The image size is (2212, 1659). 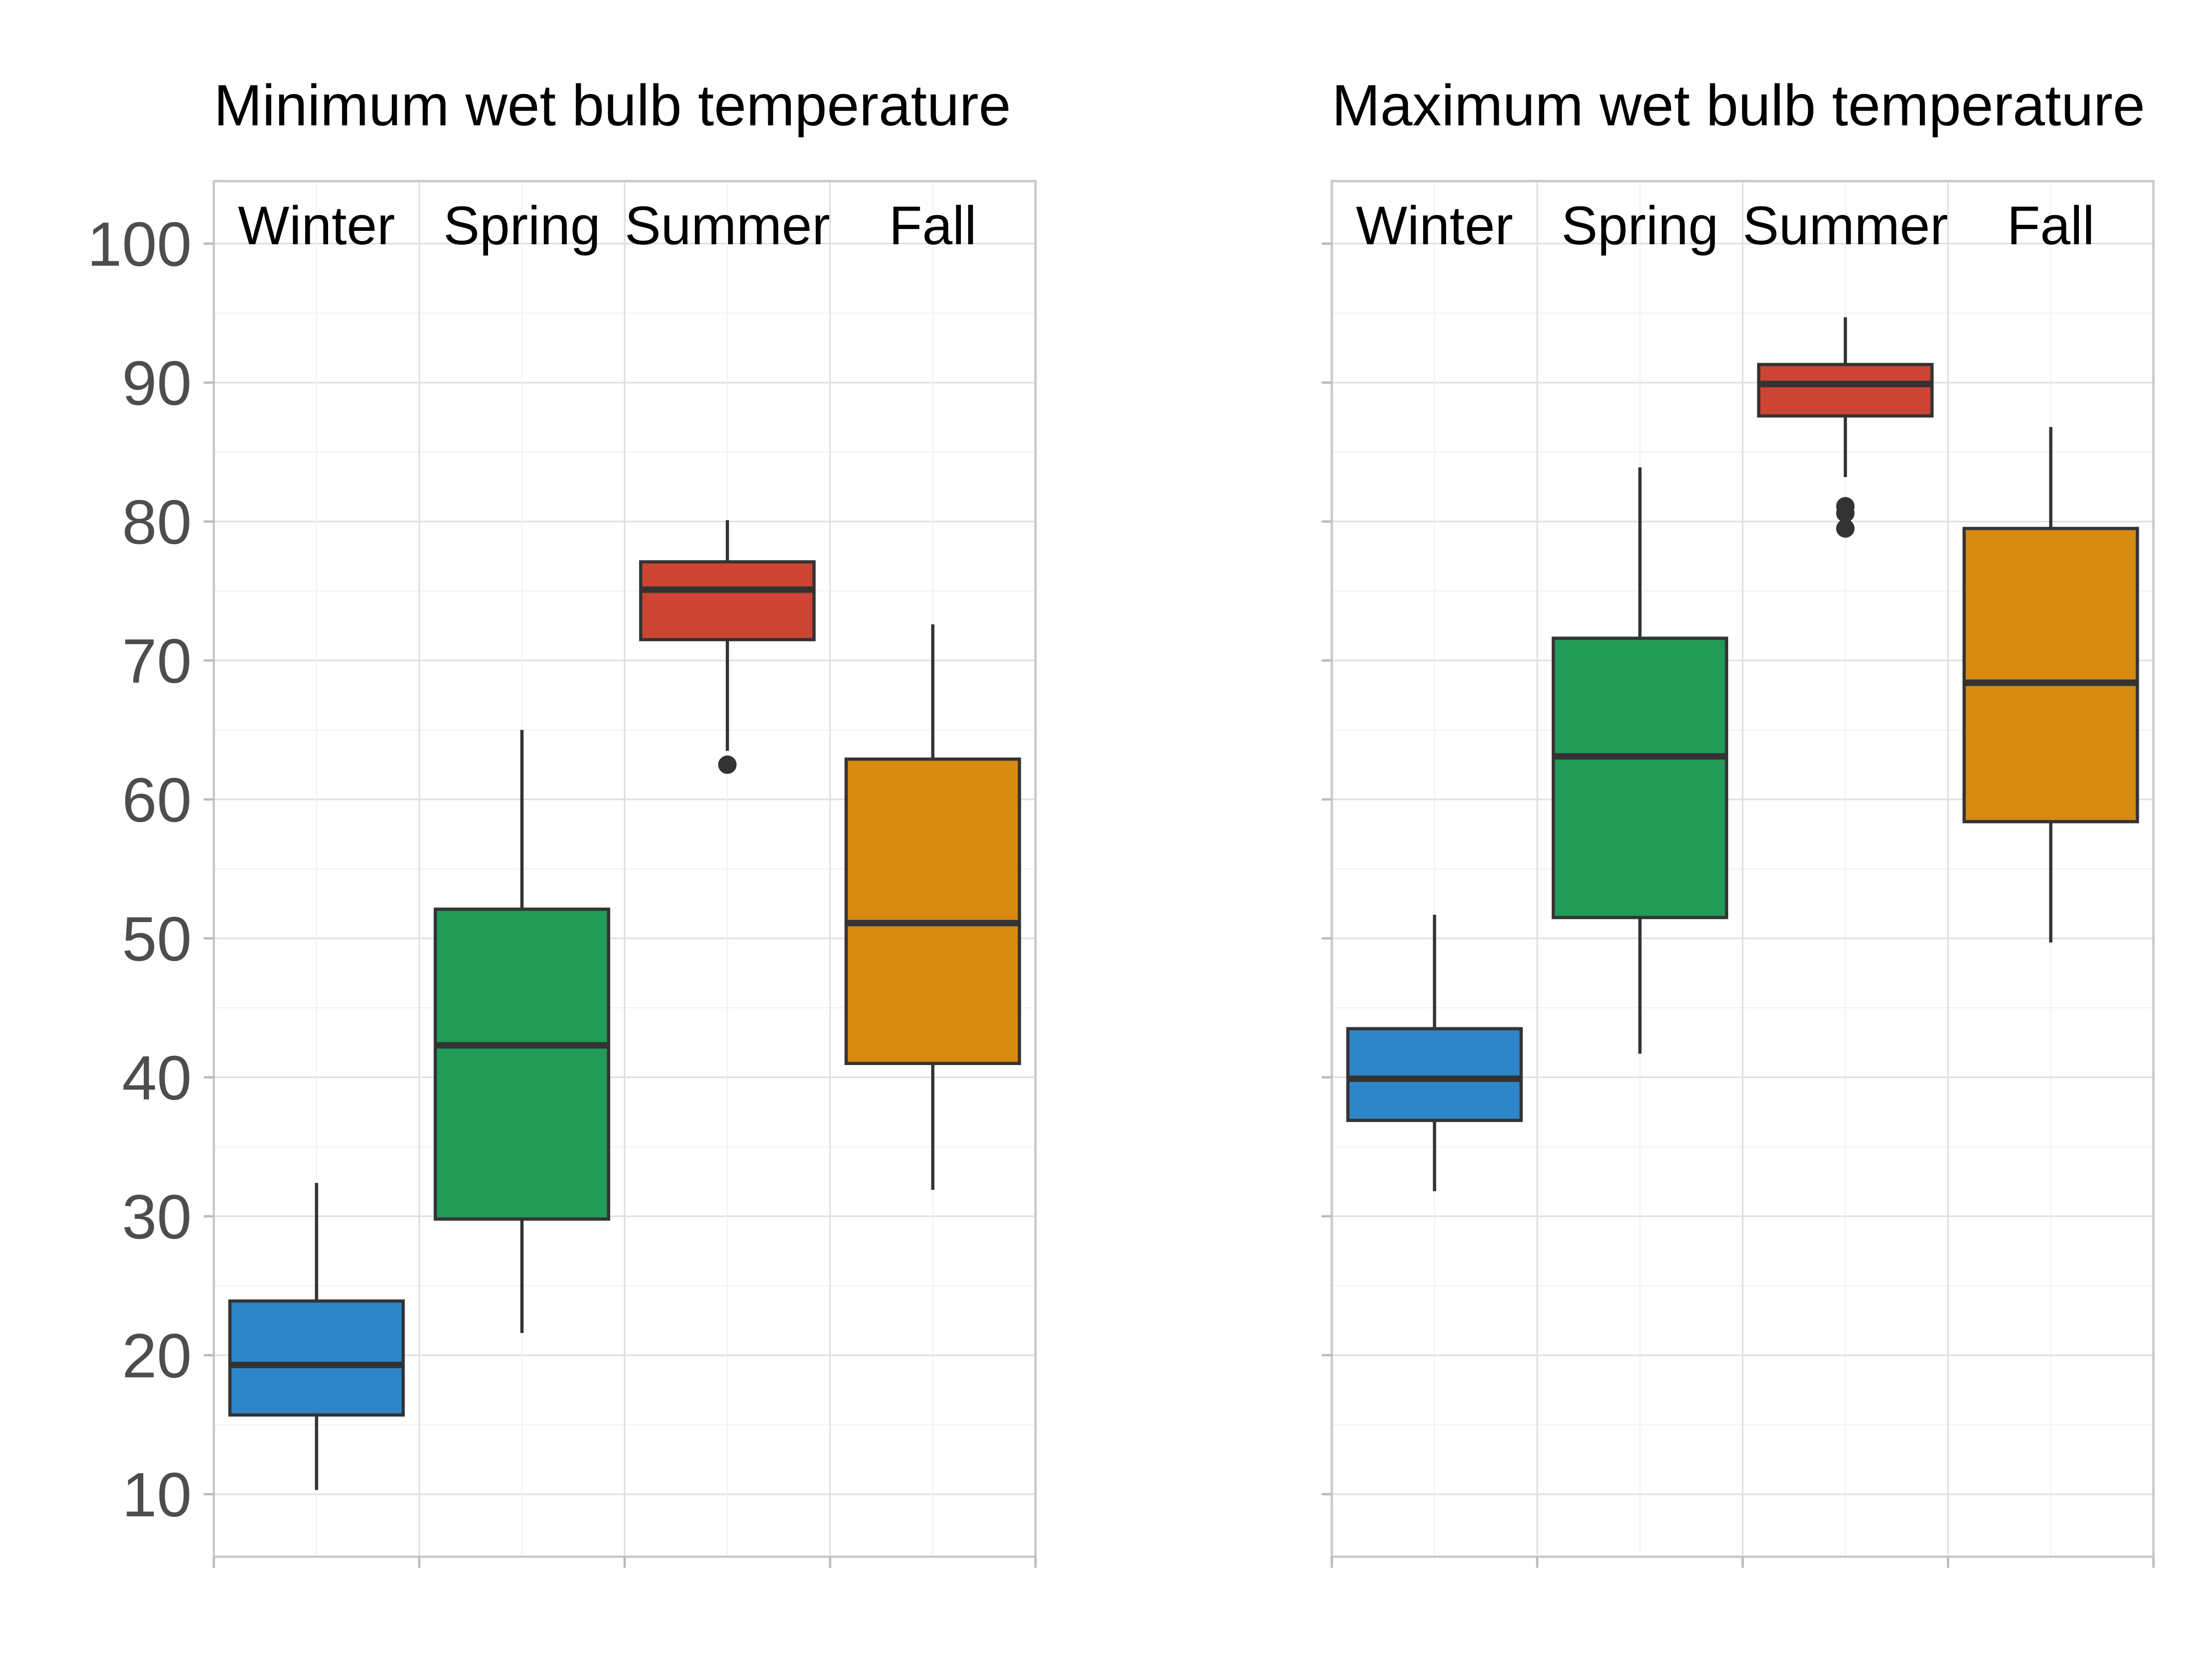 What do you see at coordinates (157, 1356) in the screenshot?
I see `y-tick-label: 20` at bounding box center [157, 1356].